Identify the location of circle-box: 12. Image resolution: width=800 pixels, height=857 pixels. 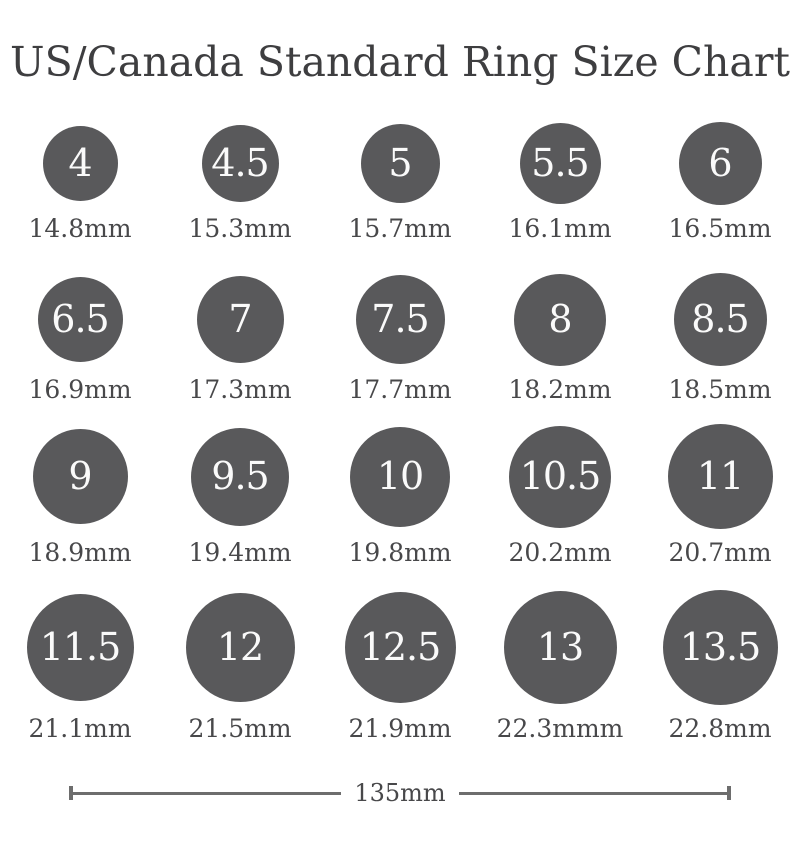
(240, 647).